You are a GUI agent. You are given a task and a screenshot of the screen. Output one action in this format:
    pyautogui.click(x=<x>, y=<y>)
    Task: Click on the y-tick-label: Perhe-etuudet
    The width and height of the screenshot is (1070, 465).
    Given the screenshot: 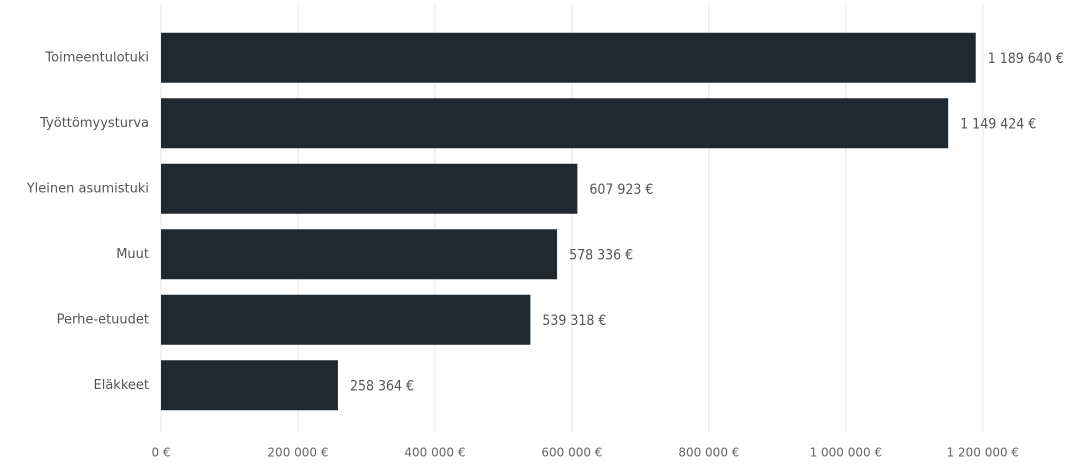 What is the action you would take?
    pyautogui.click(x=103, y=319)
    